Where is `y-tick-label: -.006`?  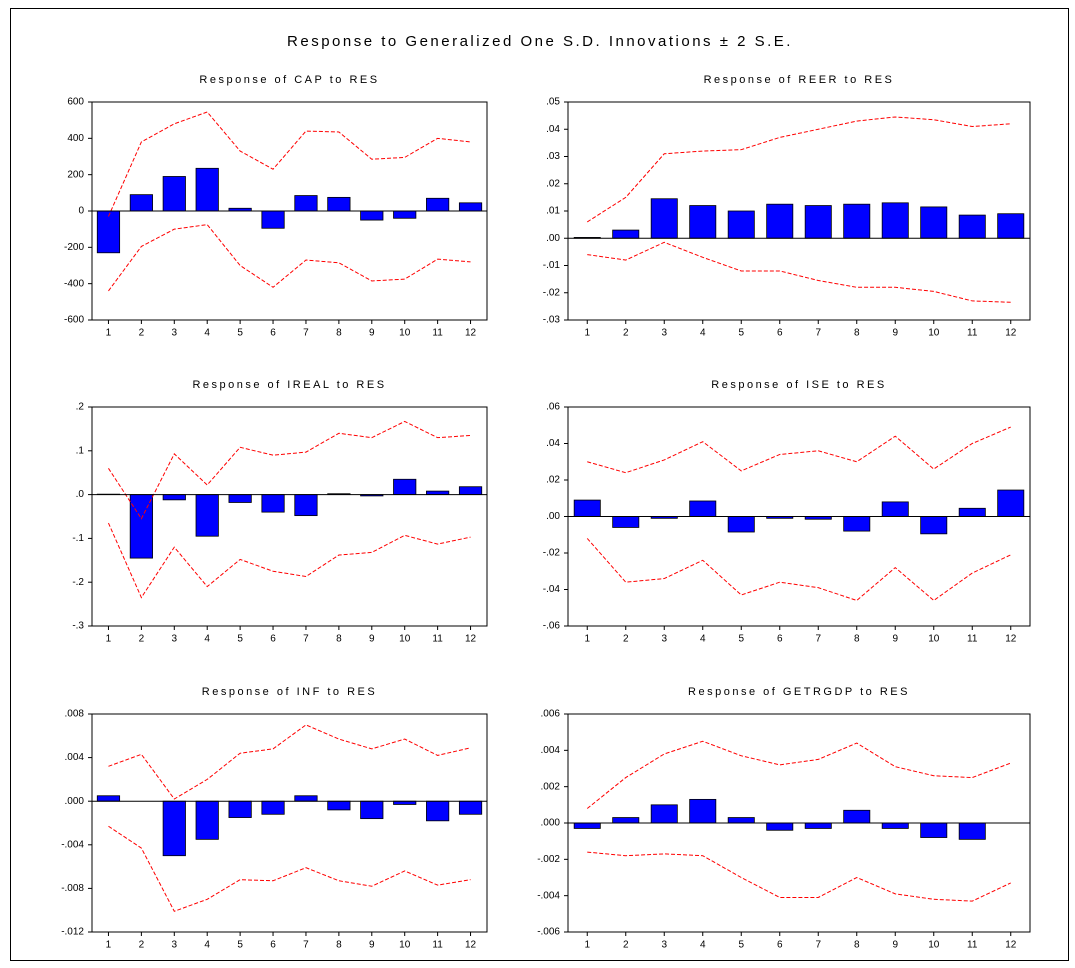 y-tick-label: -.006 is located at coordinates (548, 932).